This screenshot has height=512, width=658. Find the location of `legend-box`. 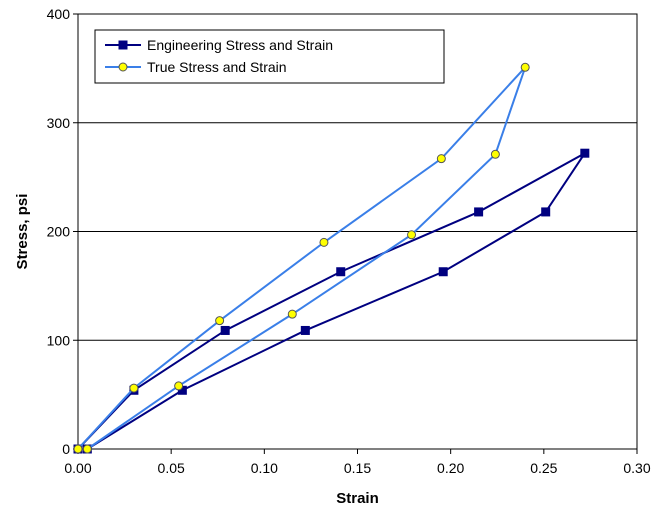

legend-box is located at coordinates (269, 56).